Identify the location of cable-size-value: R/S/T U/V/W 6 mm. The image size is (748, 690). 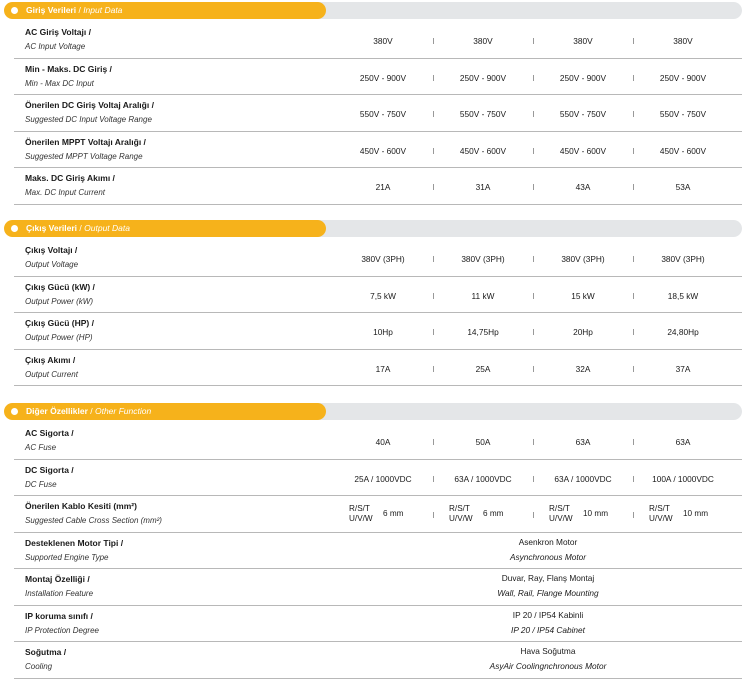
(383, 515).